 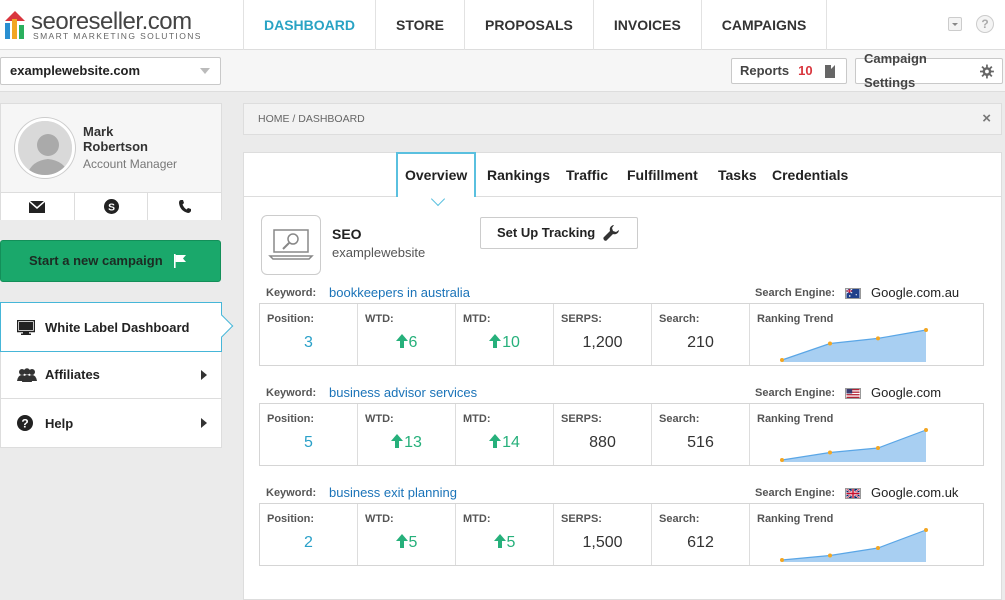 I want to click on active-pointer, so click(x=222, y=326).